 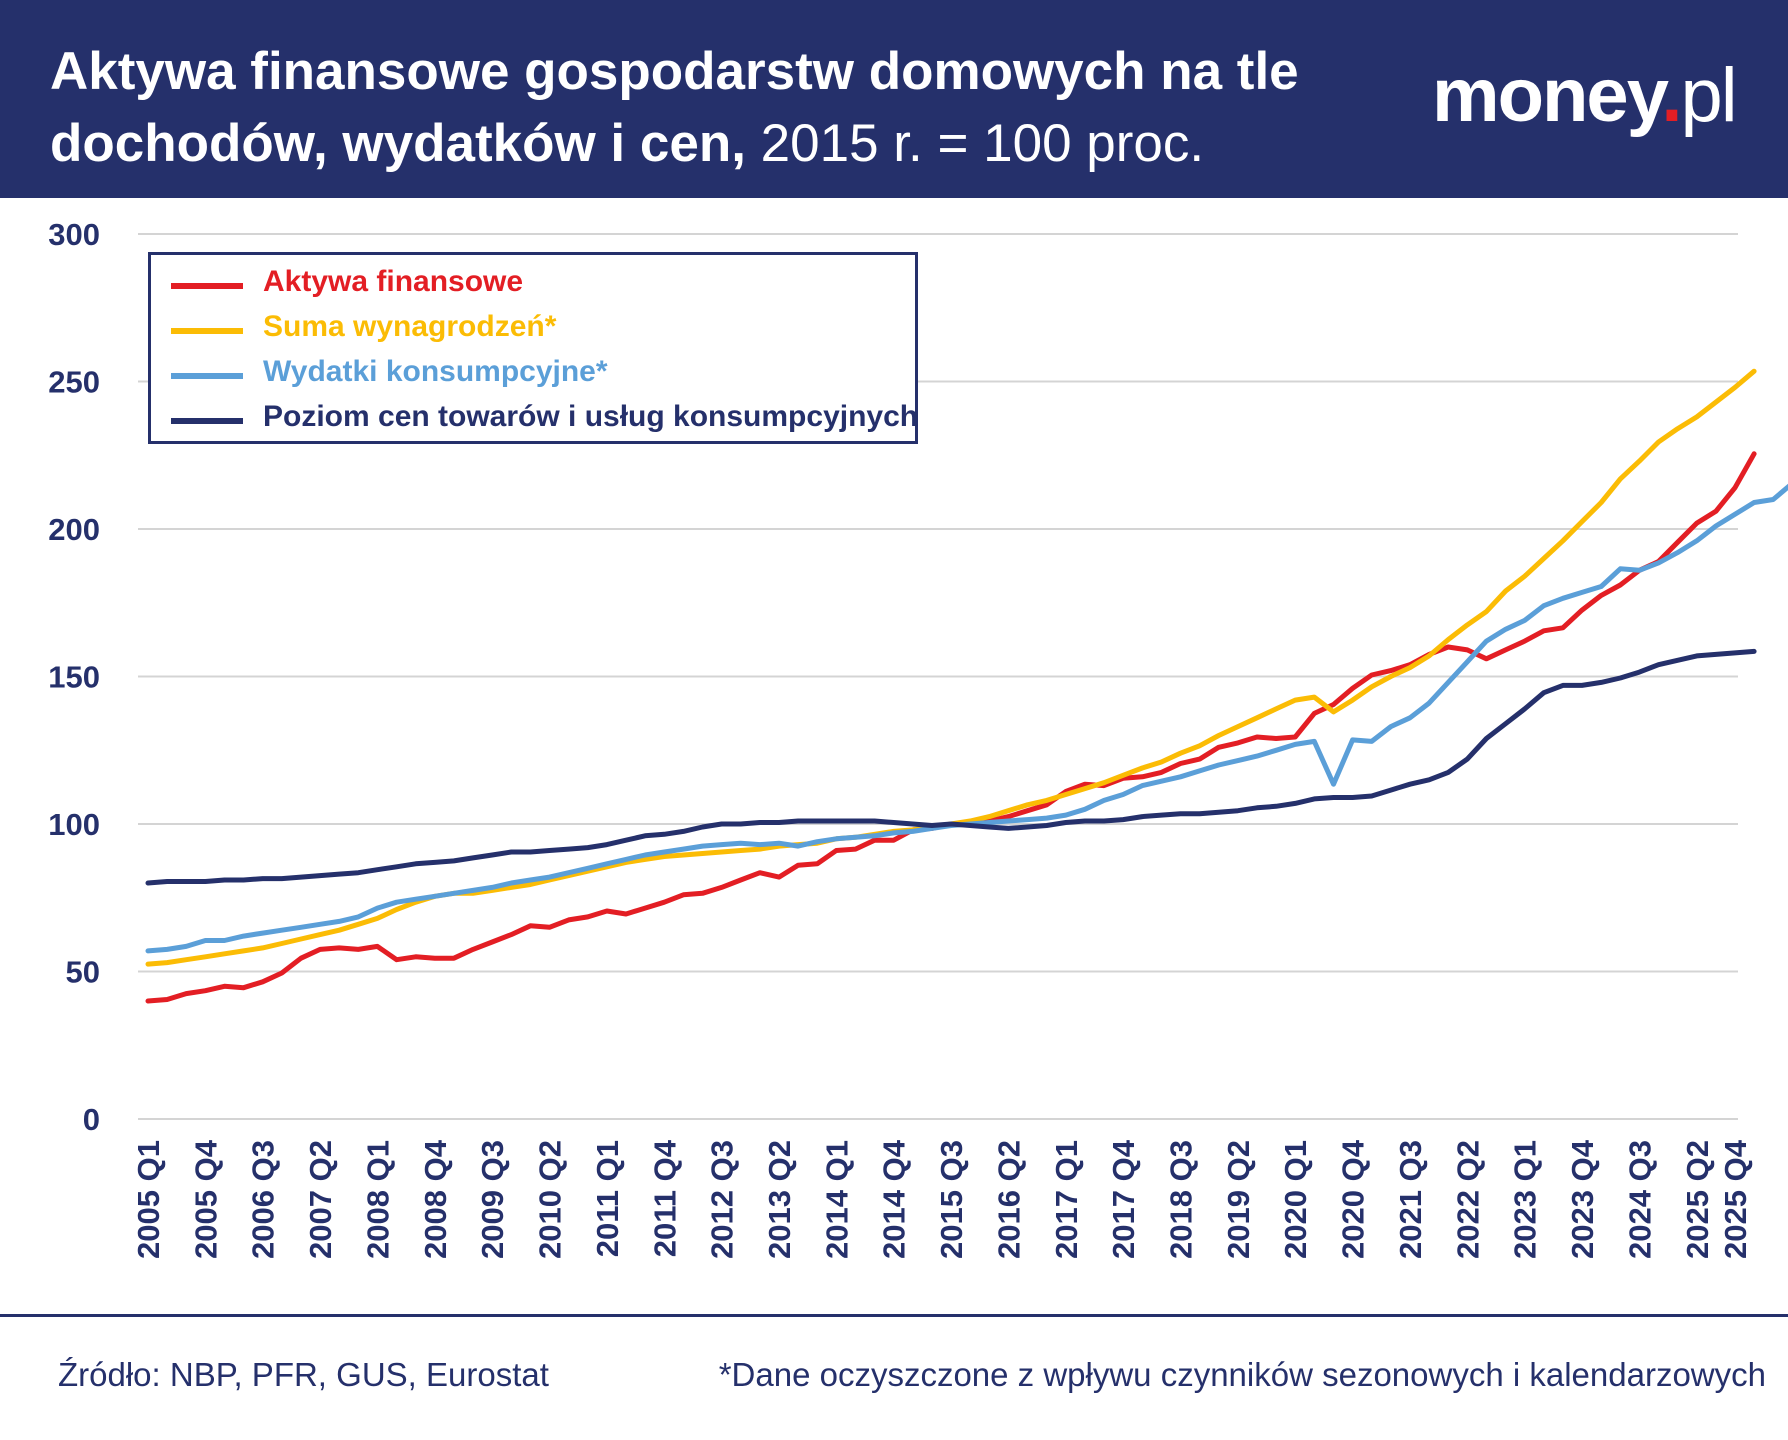 I want to click on x-tick-label: 2022 Q2, so click(x=1467, y=1199).